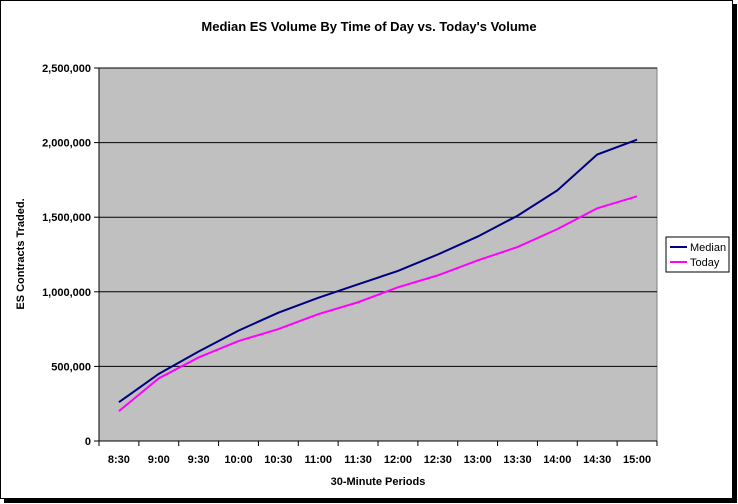 This screenshot has width=738, height=504. Describe the element at coordinates (557, 460) in the screenshot. I see `x-tick-label: 14:00` at that location.